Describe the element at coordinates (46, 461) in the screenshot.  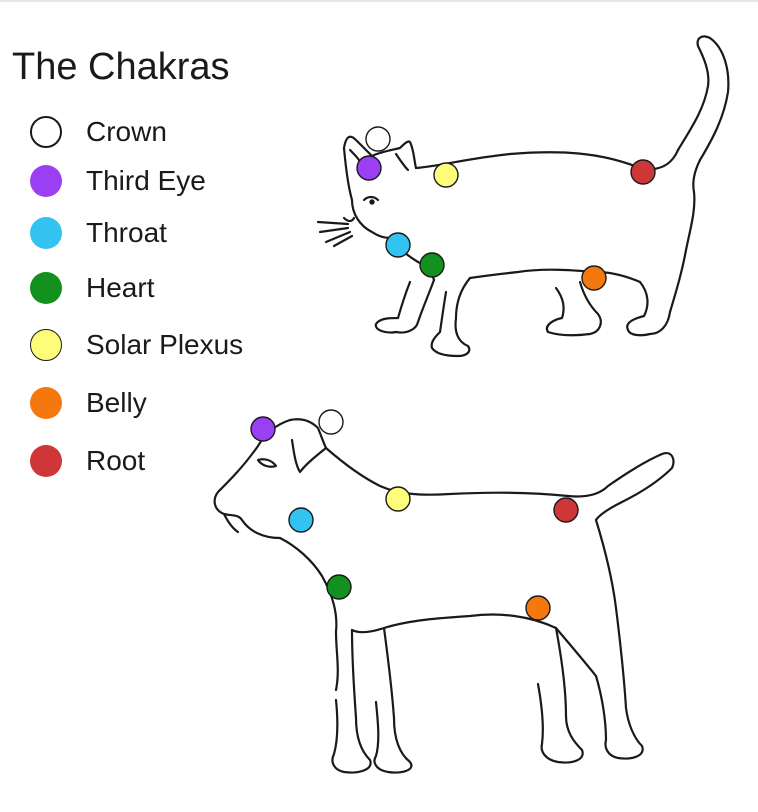
I see `root-swatch` at that location.